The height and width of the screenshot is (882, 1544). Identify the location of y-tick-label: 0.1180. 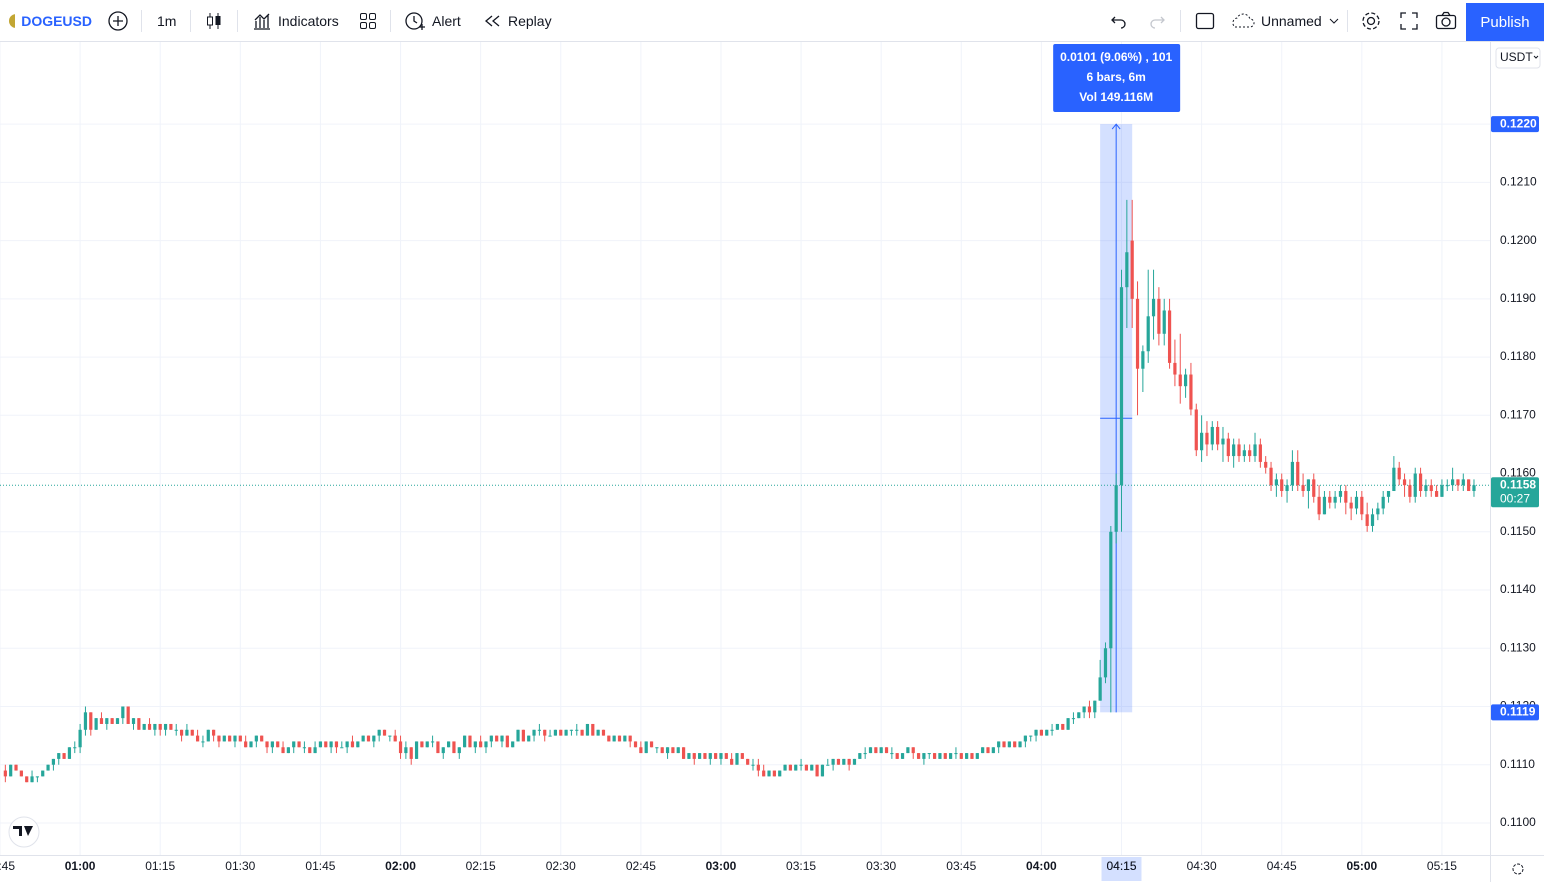
(1518, 356).